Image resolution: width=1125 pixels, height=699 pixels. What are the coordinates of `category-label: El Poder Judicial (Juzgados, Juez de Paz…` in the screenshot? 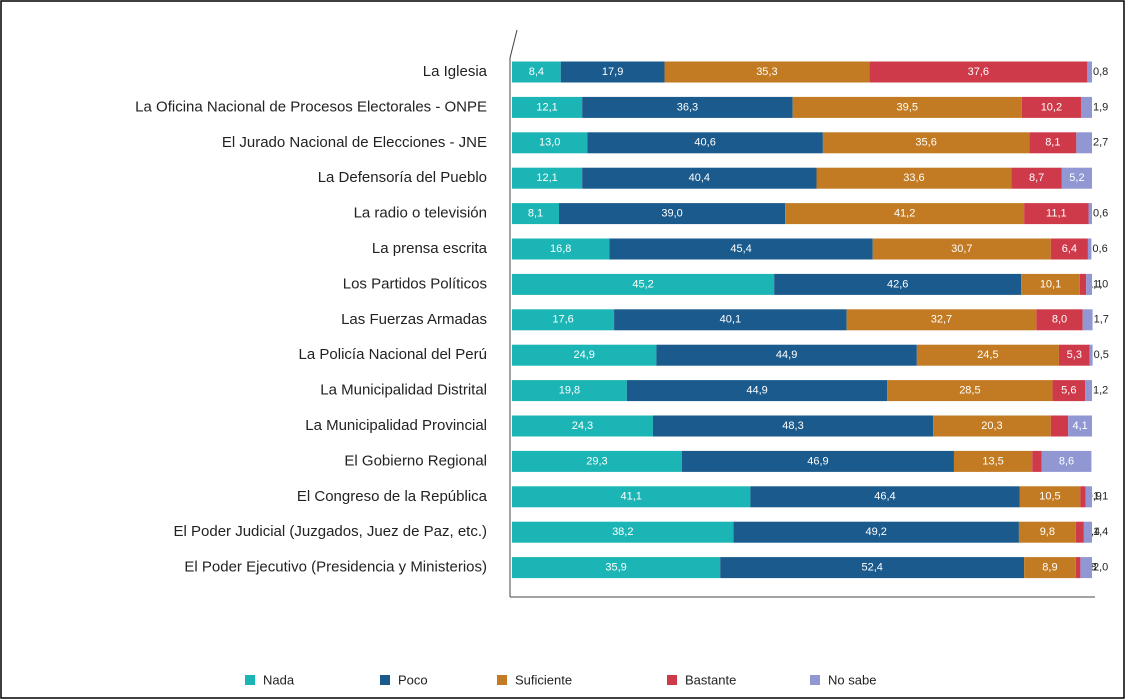 It's located at (331, 531).